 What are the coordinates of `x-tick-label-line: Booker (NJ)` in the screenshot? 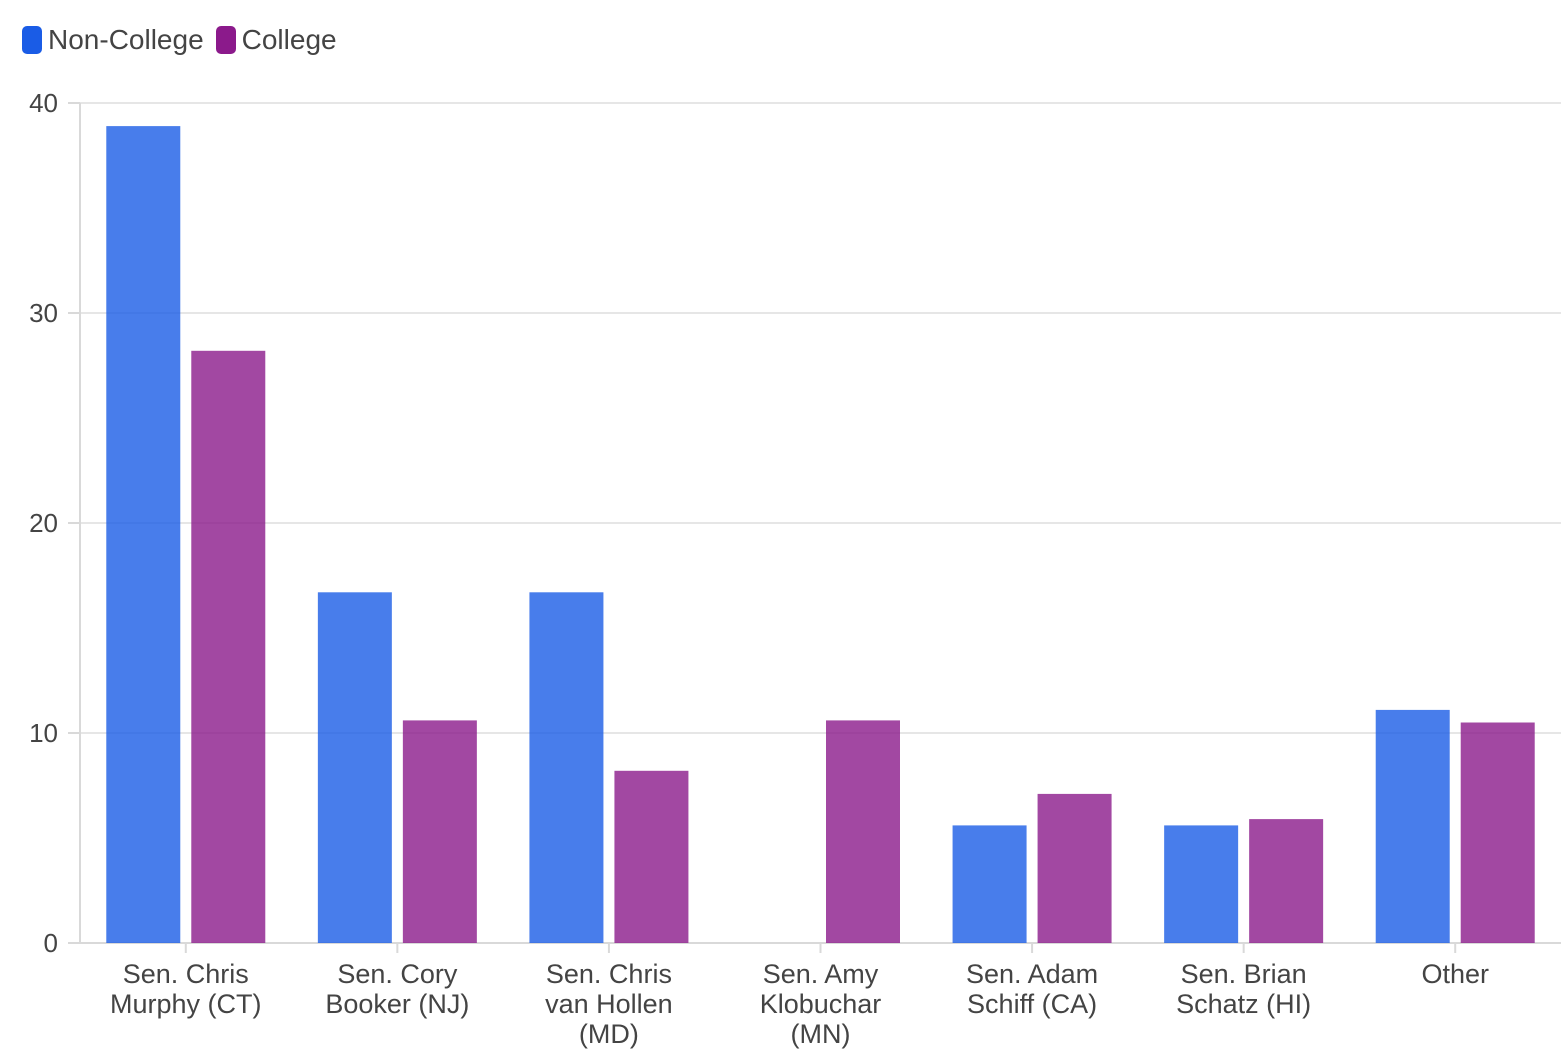 It's located at (397, 1004).